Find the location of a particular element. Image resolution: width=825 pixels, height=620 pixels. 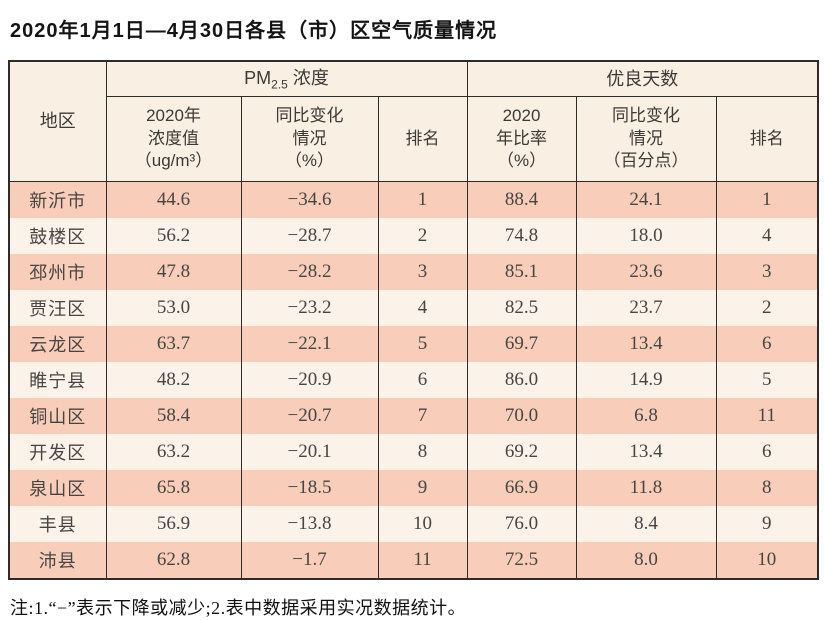

pm25-change-cell: −13.8 is located at coordinates (309, 524).